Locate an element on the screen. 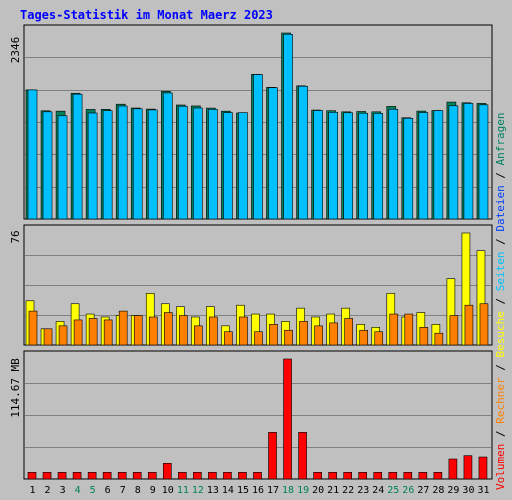  x-tick-label-19: 19 is located at coordinates (303, 490).